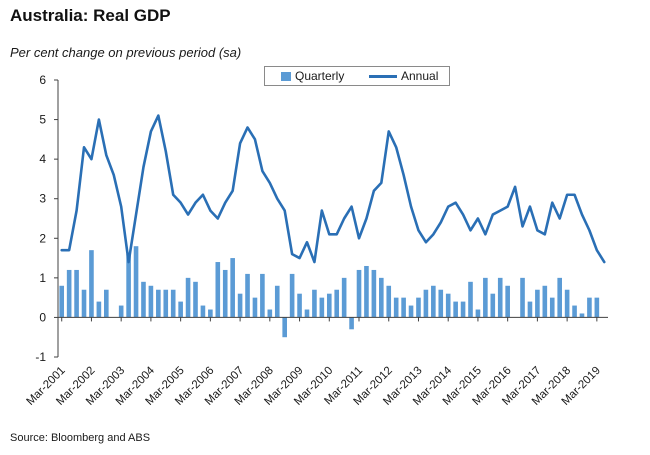 The width and height of the screenshot is (650, 455). Describe the element at coordinates (80, 438) in the screenshot. I see `source-note: Source: Bloomberg and ABS` at that location.